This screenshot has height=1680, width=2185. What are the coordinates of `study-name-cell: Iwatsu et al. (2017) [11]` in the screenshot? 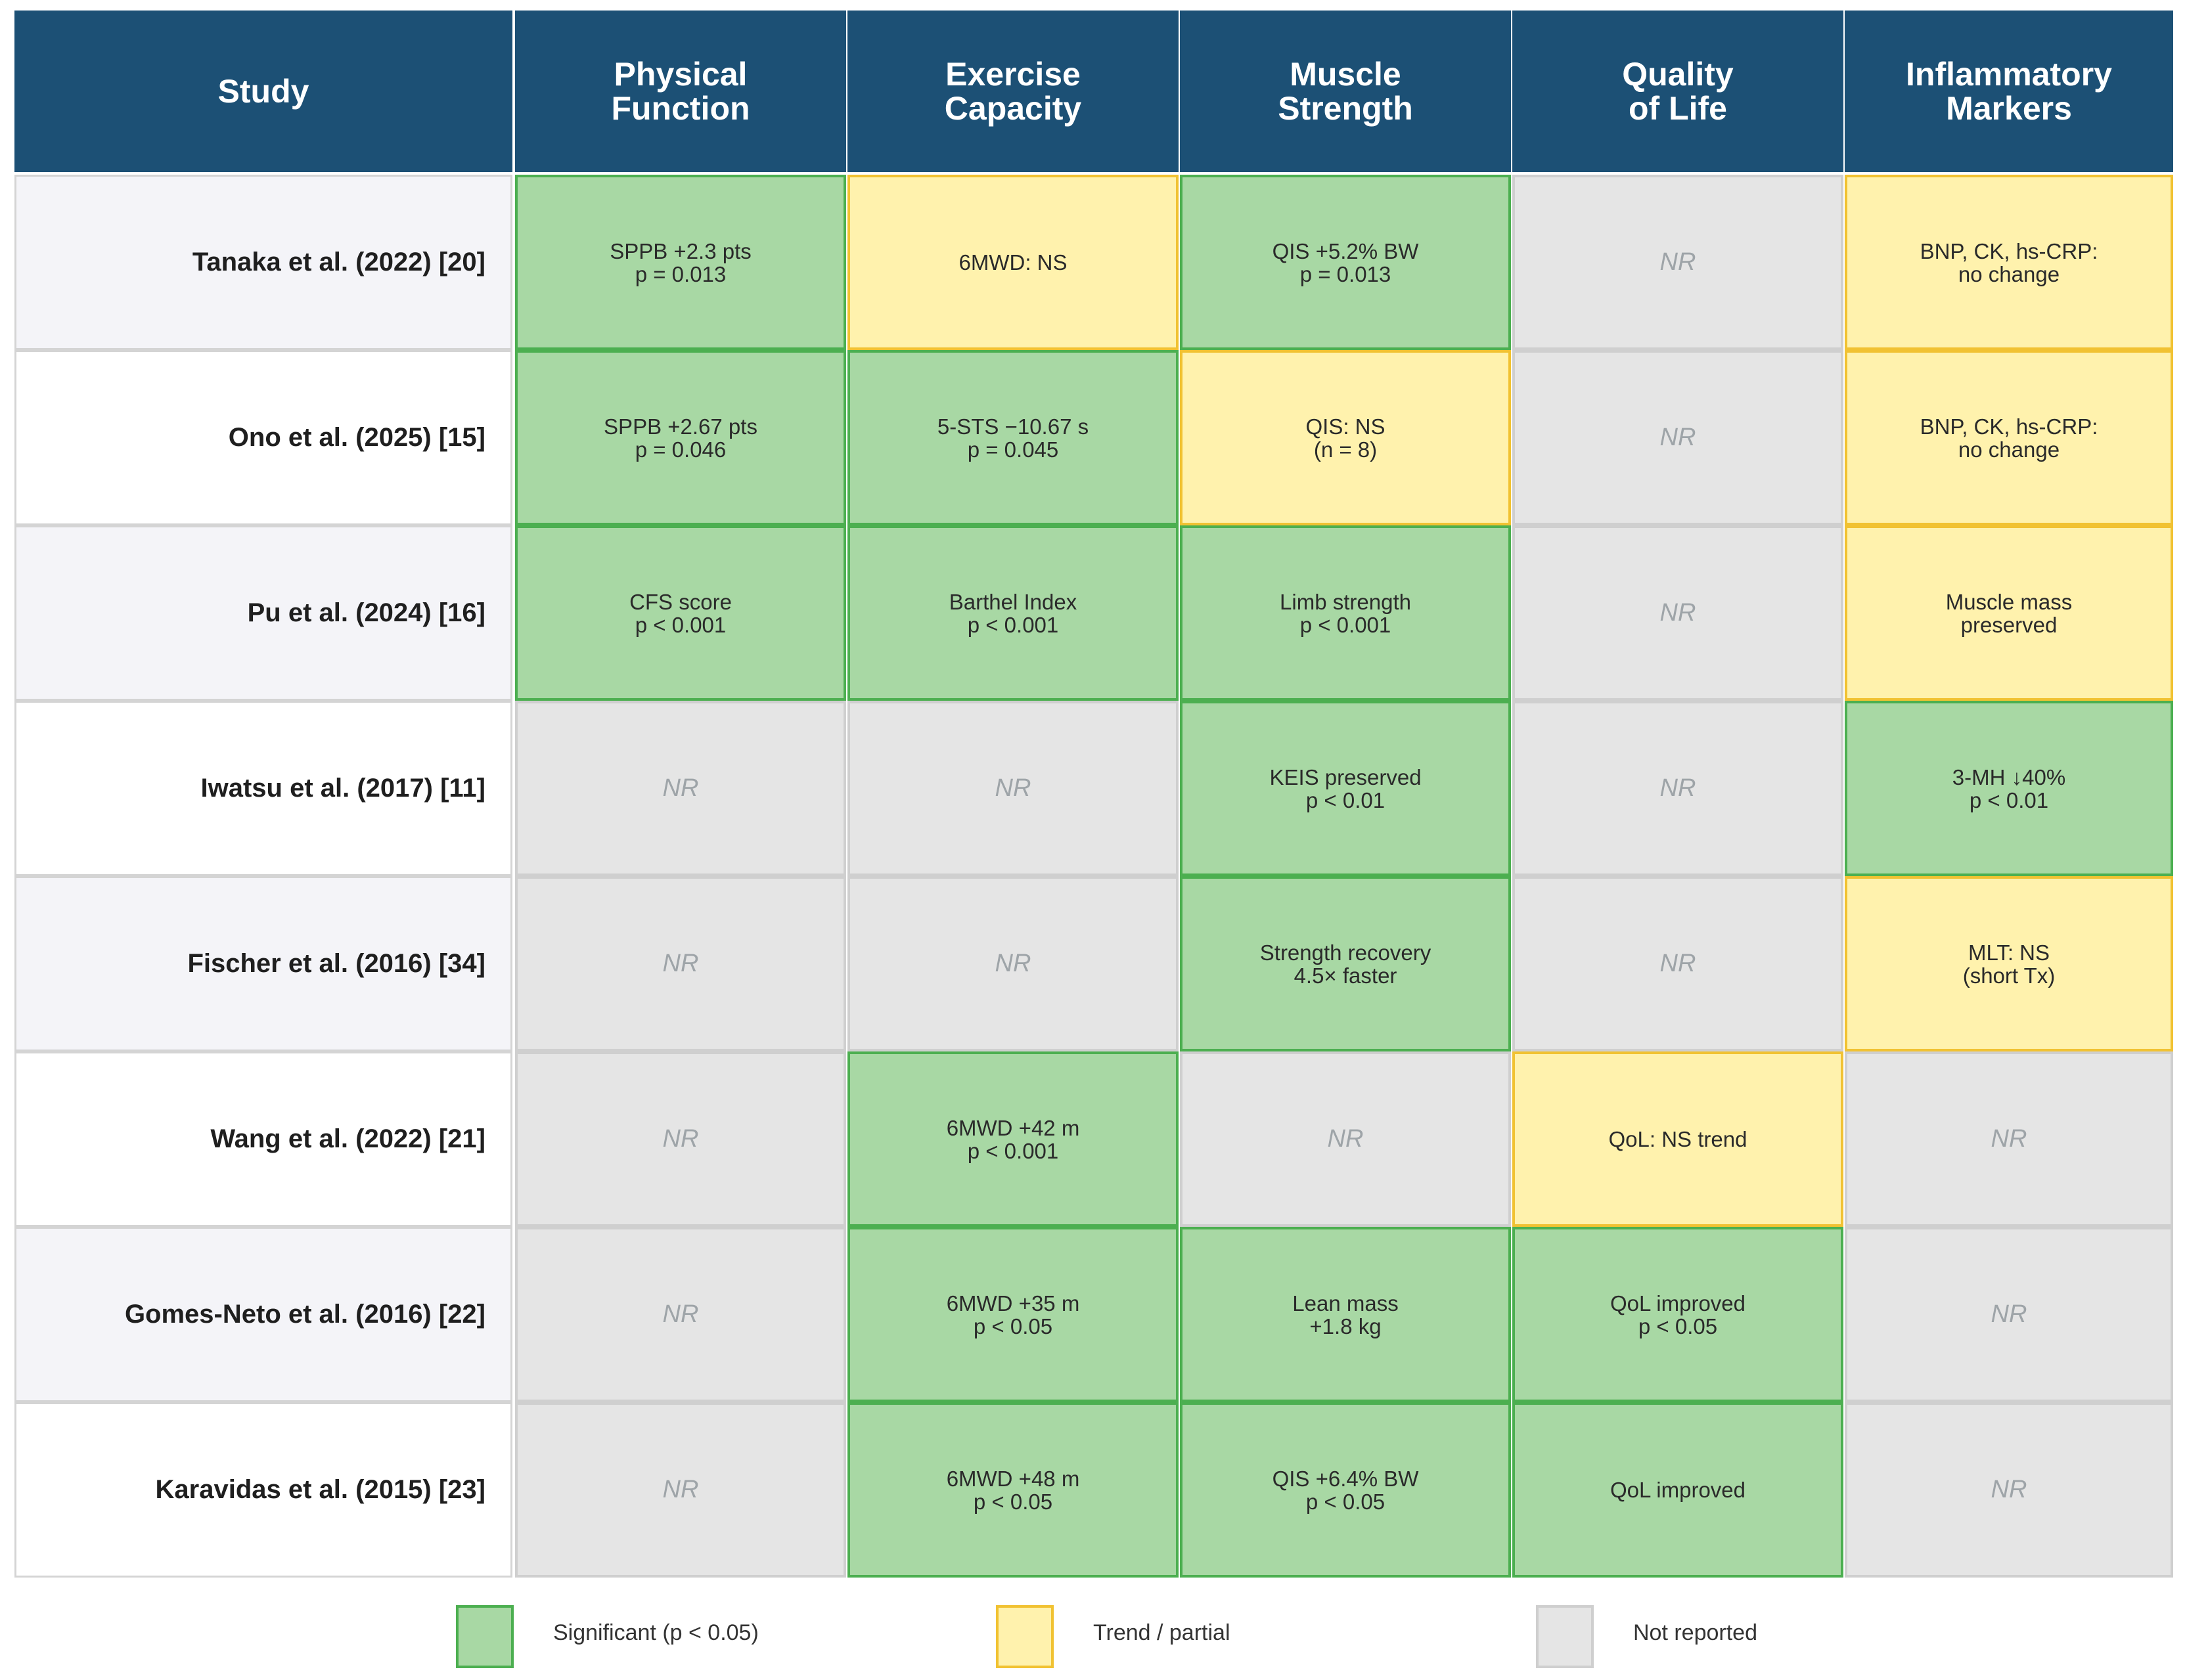 It's located at (263, 788).